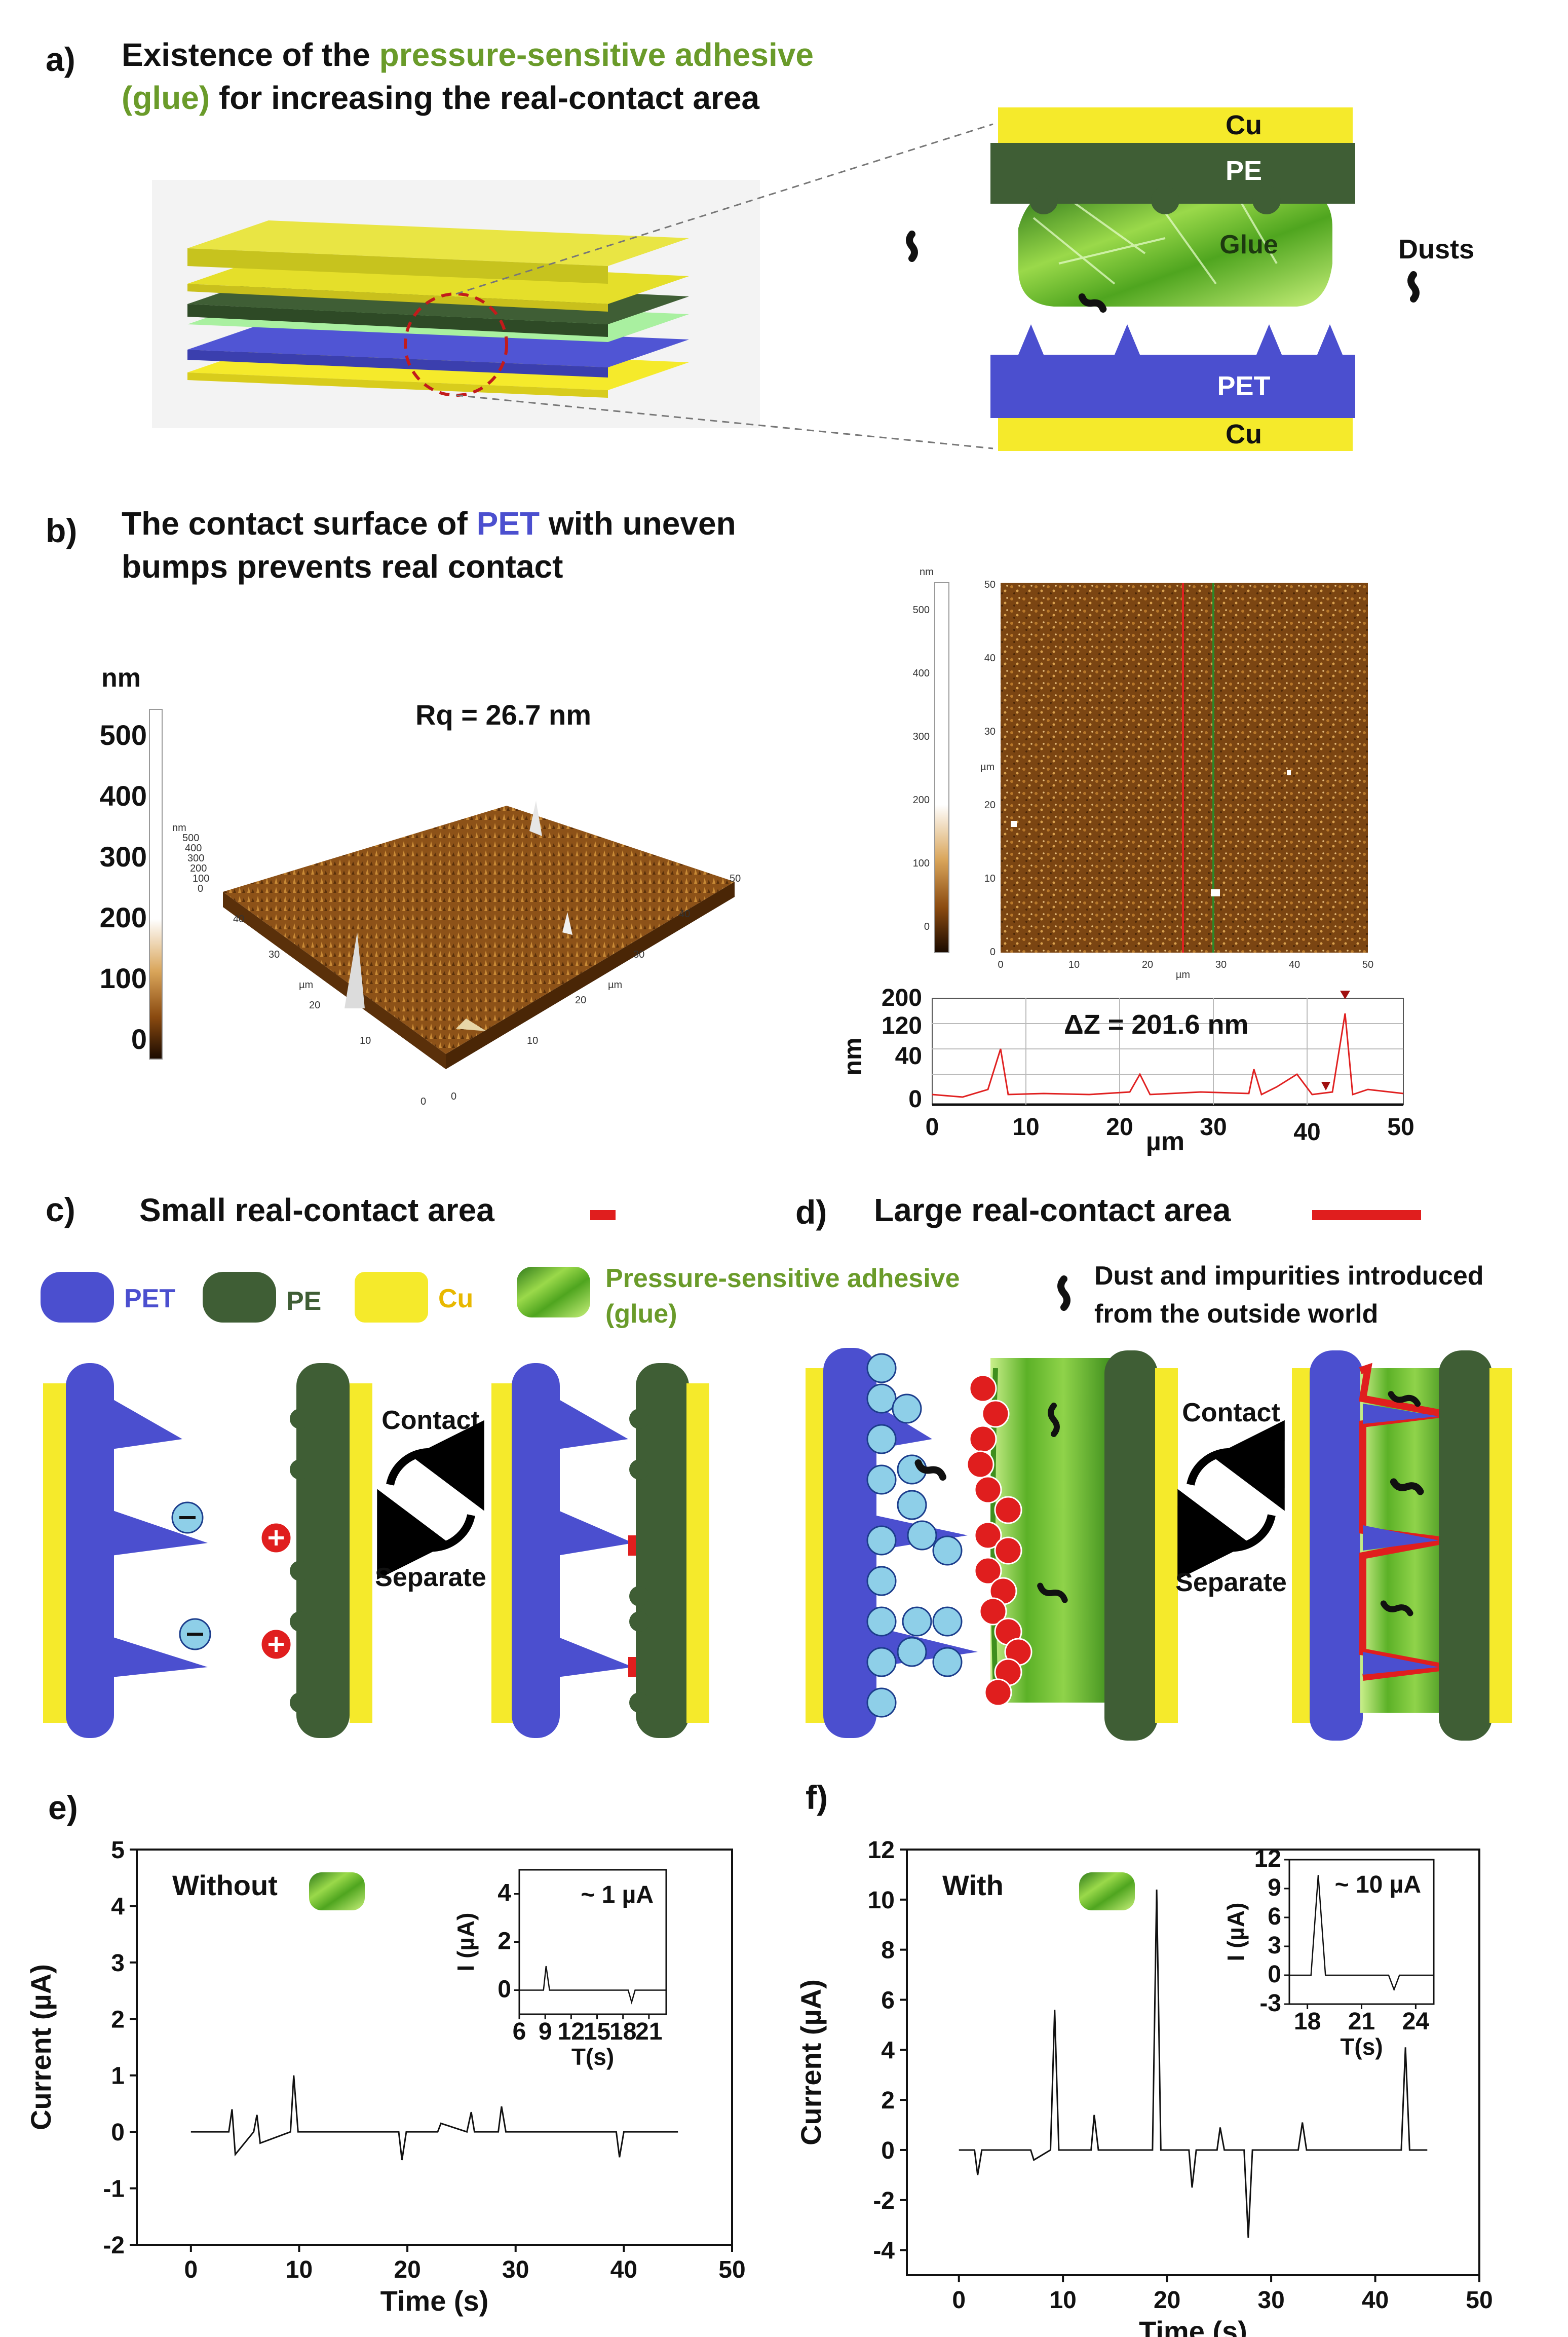 Image resolution: width=1568 pixels, height=2337 pixels. What do you see at coordinates (456, 344) in the screenshot?
I see `zoom-circle` at bounding box center [456, 344].